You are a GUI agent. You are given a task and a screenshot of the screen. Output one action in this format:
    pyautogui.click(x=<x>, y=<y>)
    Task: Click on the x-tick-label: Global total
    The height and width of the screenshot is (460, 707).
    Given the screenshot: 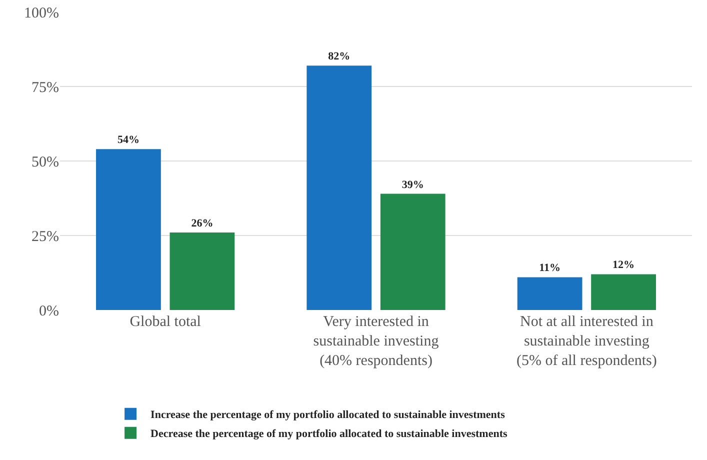 What is the action you would take?
    pyautogui.click(x=165, y=322)
    